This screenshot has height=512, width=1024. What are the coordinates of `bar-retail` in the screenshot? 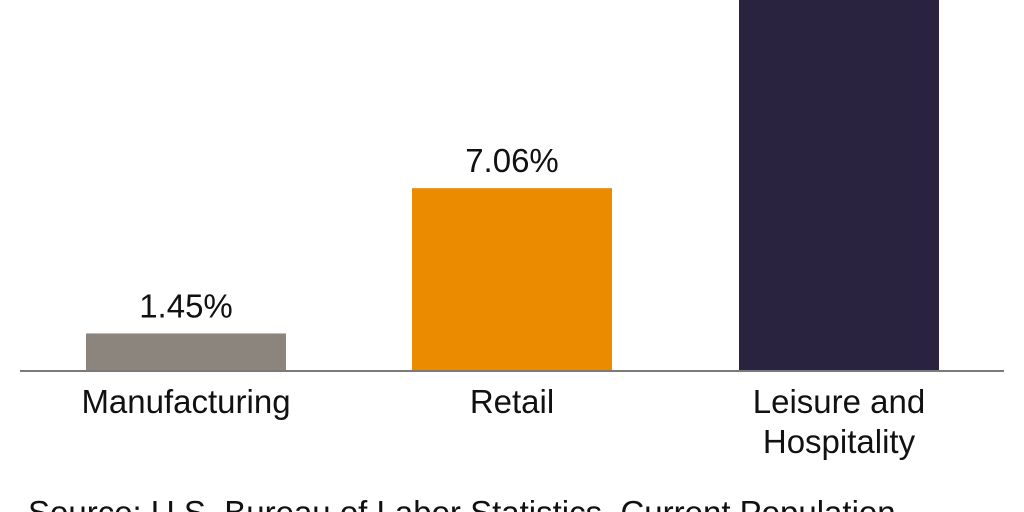 It's located at (512, 279).